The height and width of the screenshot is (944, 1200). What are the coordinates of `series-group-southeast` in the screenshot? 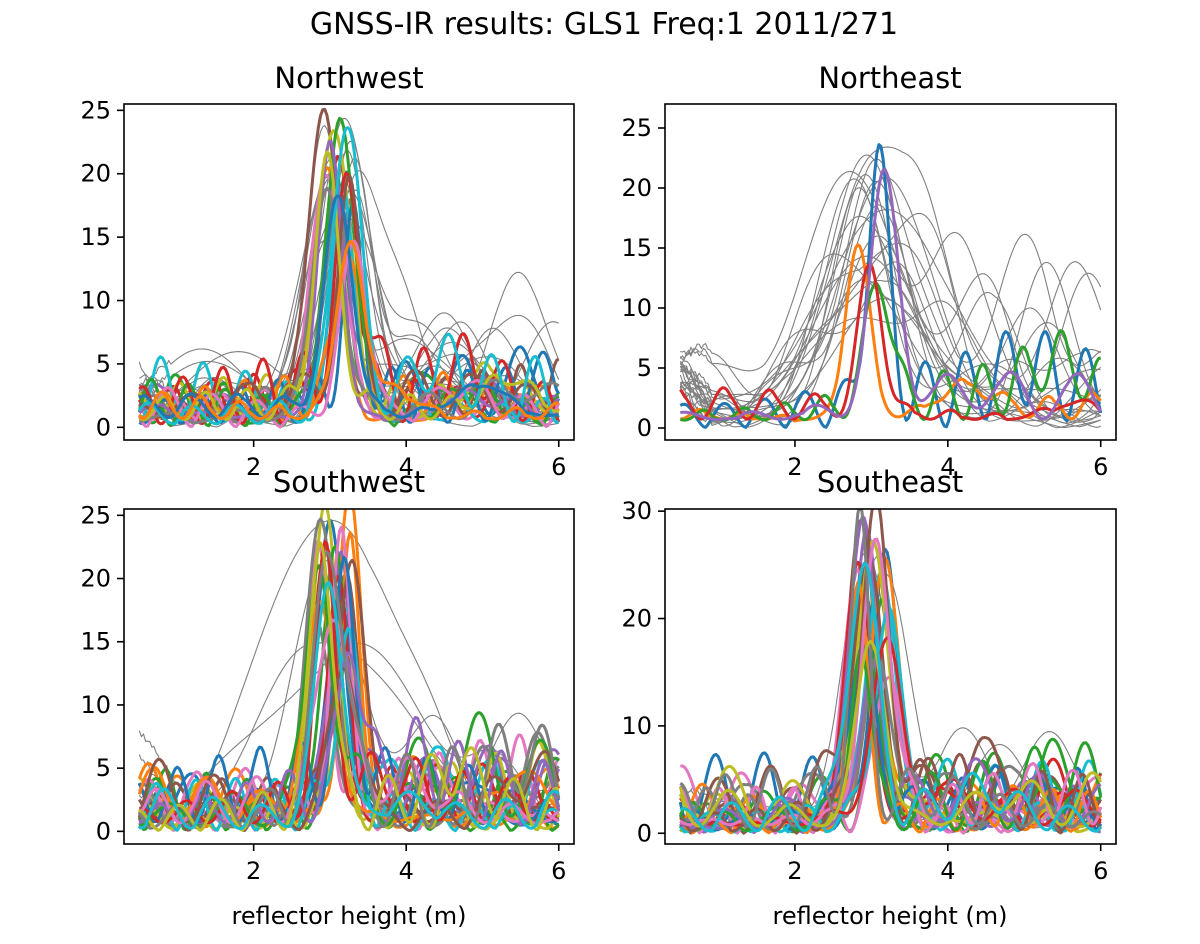 It's located at (890, 672).